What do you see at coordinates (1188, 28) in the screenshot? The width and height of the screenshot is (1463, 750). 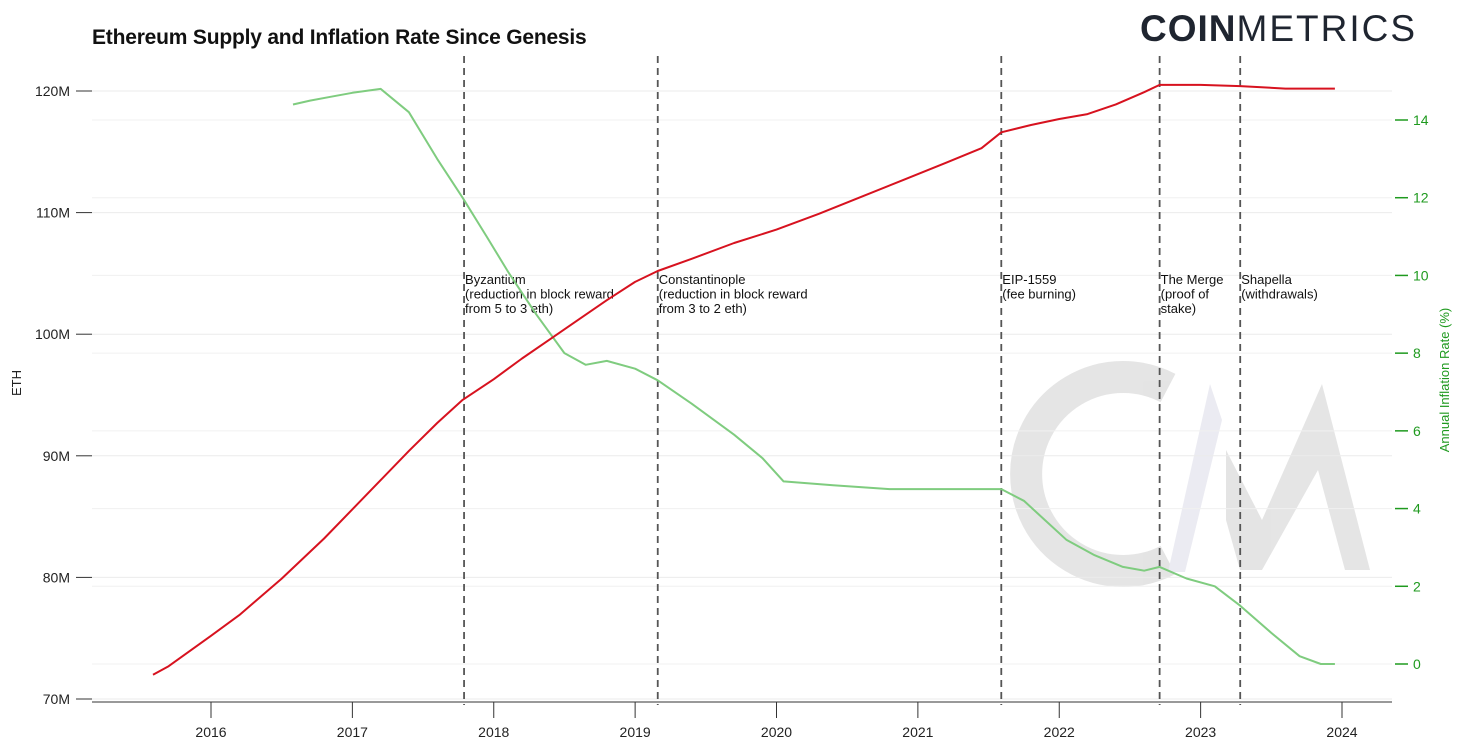 I see `brand-bold: COIN` at bounding box center [1188, 28].